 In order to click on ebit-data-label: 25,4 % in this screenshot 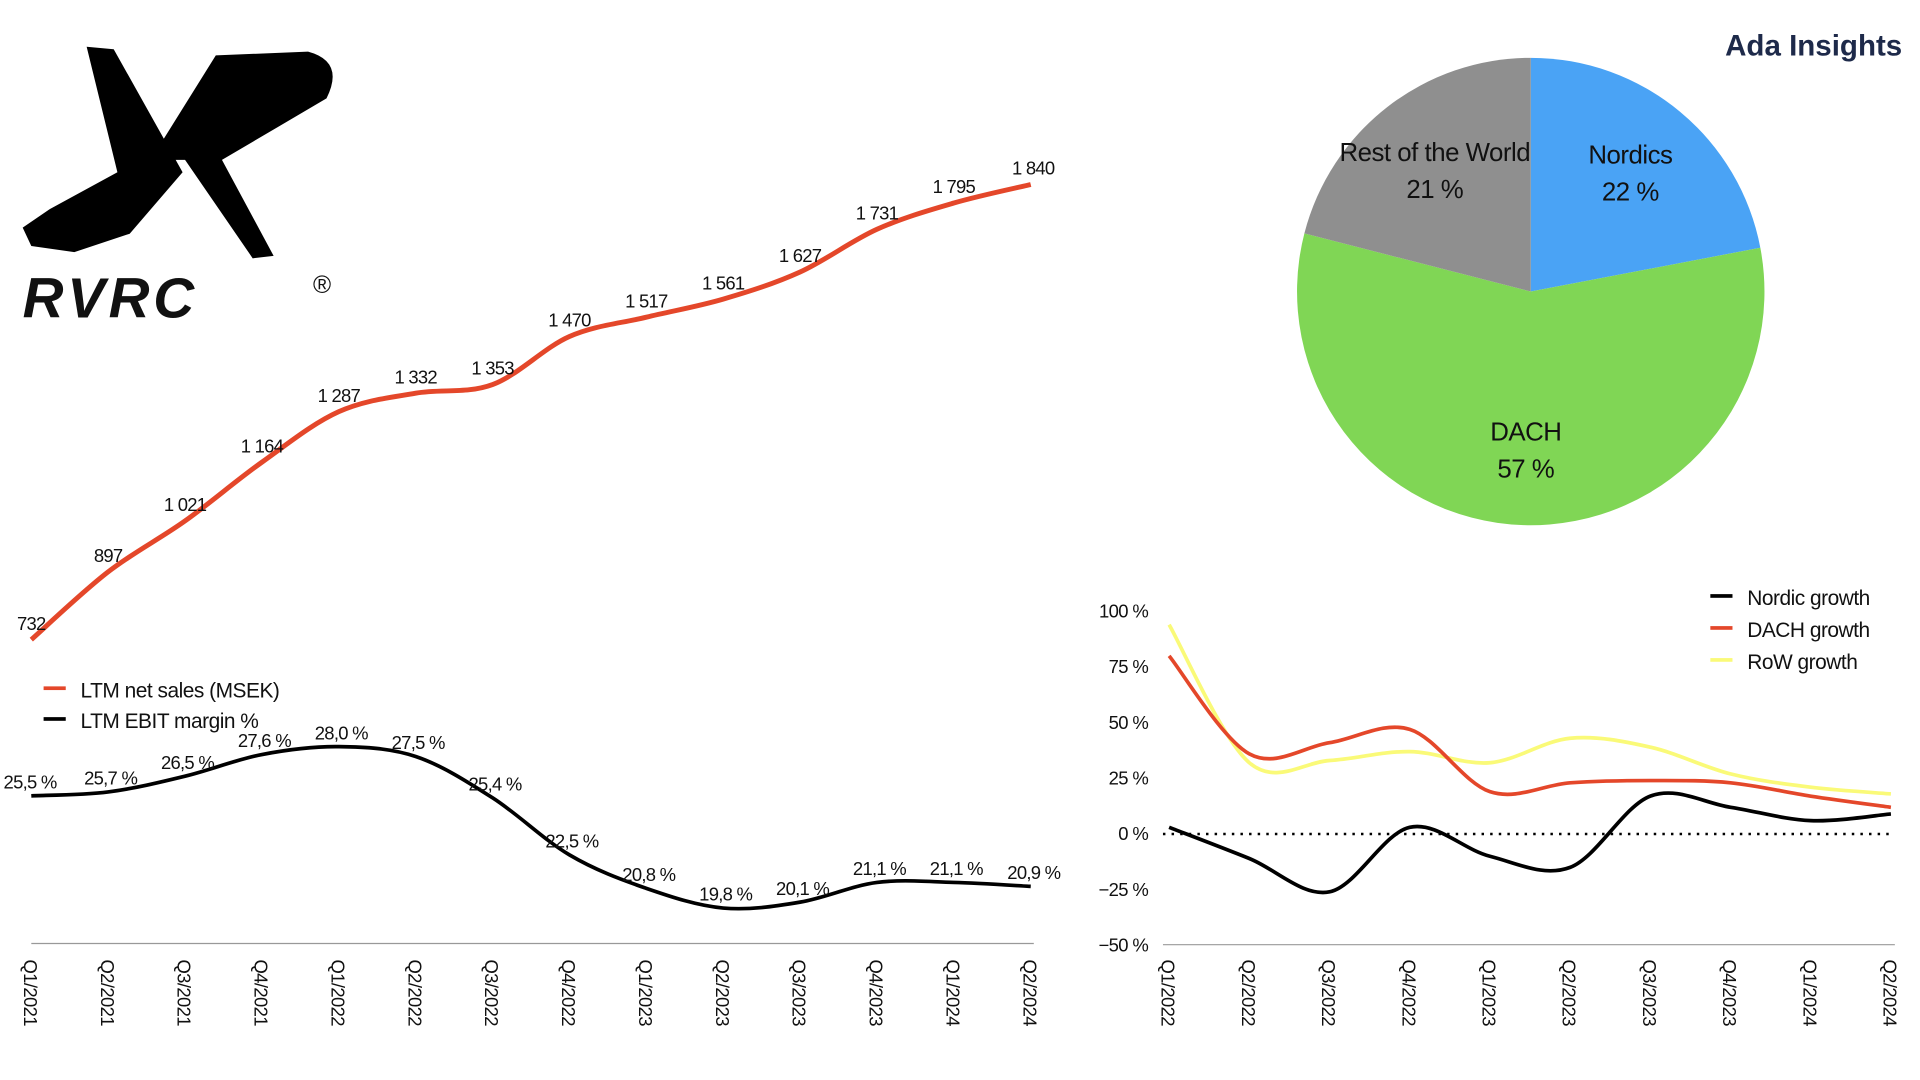, I will do `click(495, 783)`.